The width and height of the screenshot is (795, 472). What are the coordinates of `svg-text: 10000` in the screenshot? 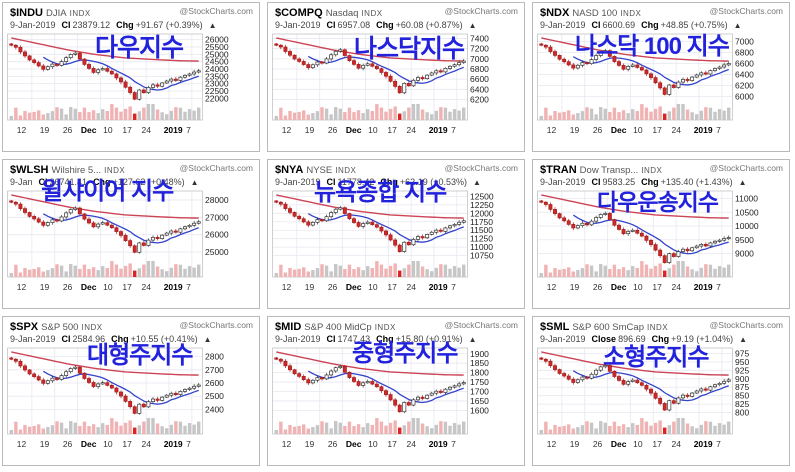 It's located at (747, 226).